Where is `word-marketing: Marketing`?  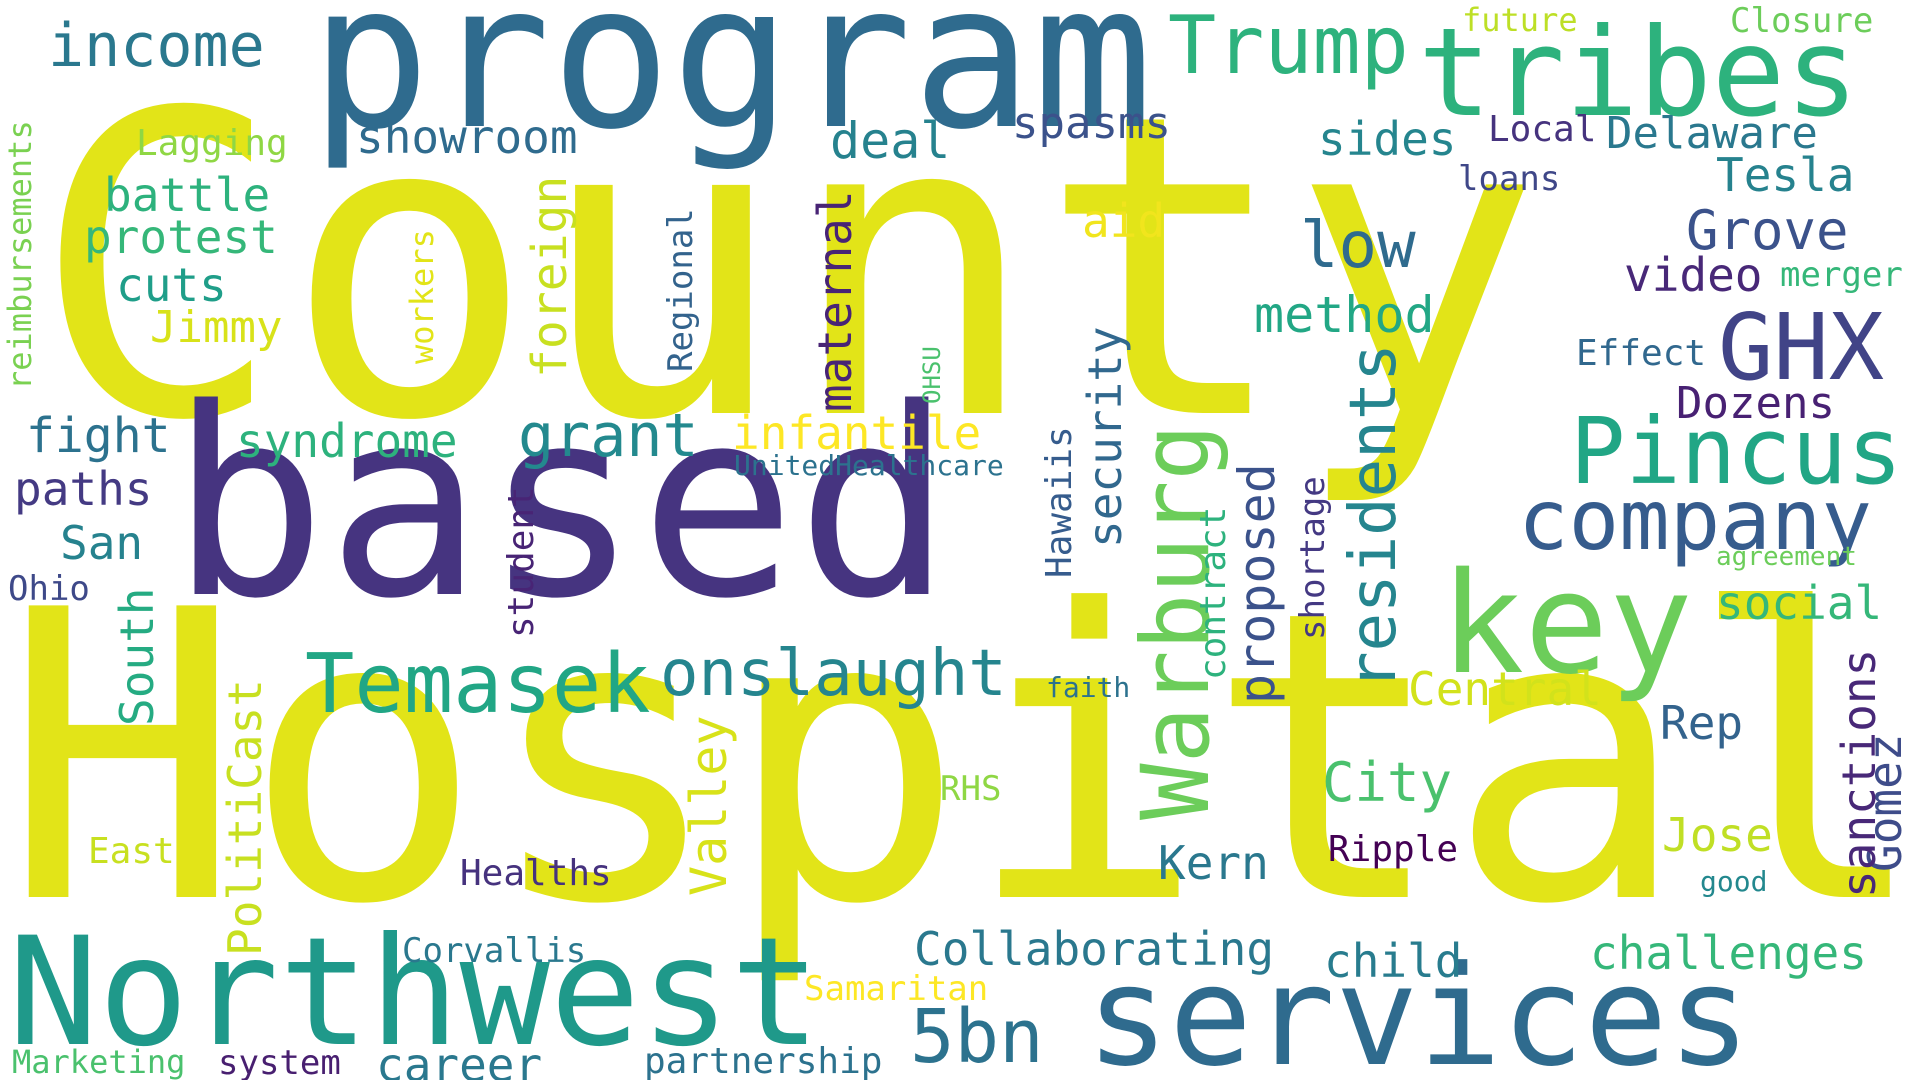 word-marketing: Marketing is located at coordinates (99, 1061).